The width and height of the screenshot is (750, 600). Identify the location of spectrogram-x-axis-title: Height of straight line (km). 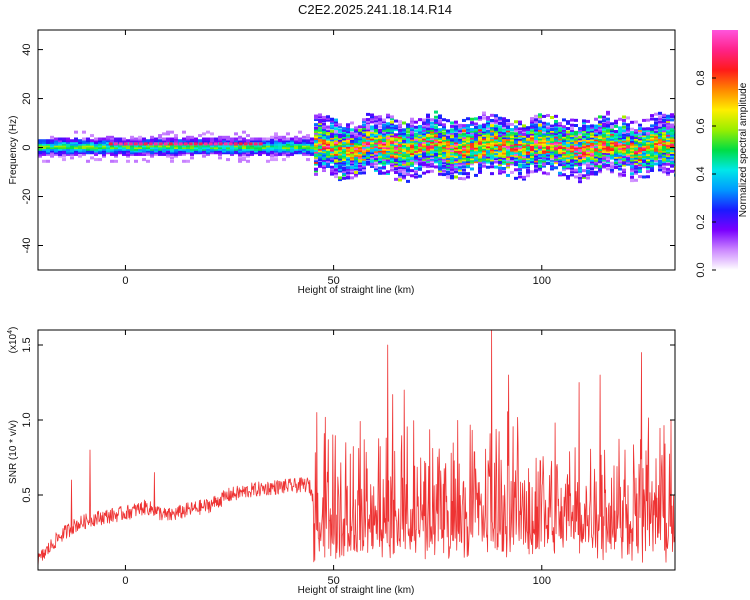
(356, 290).